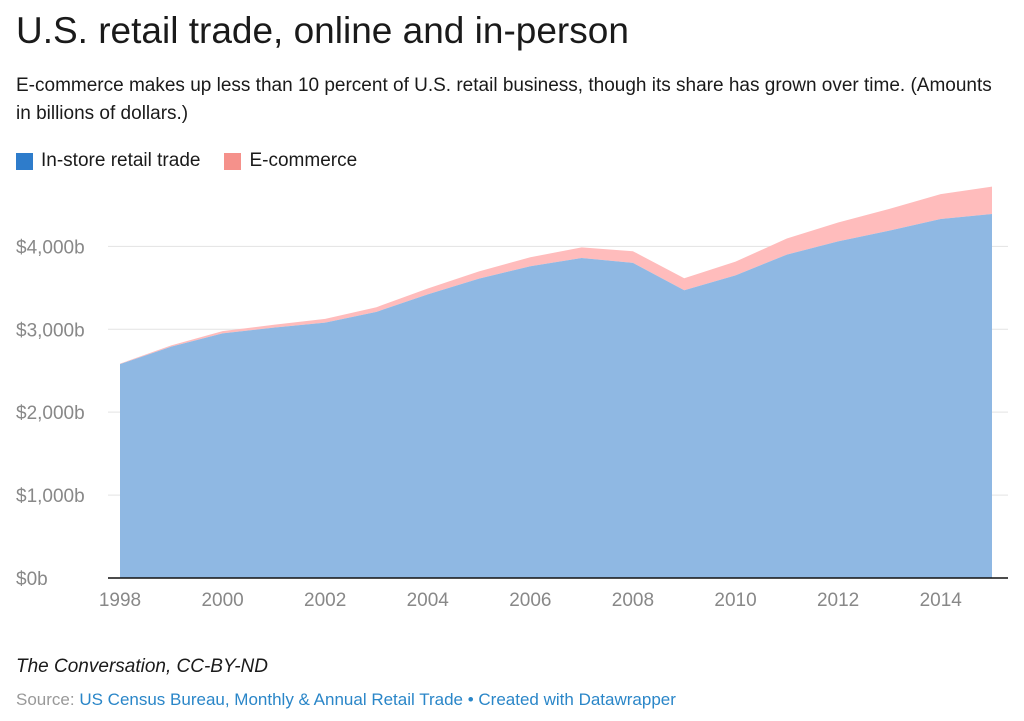 This screenshot has width=1024, height=721. I want to click on y-tick-label: $3,000b, so click(50, 330).